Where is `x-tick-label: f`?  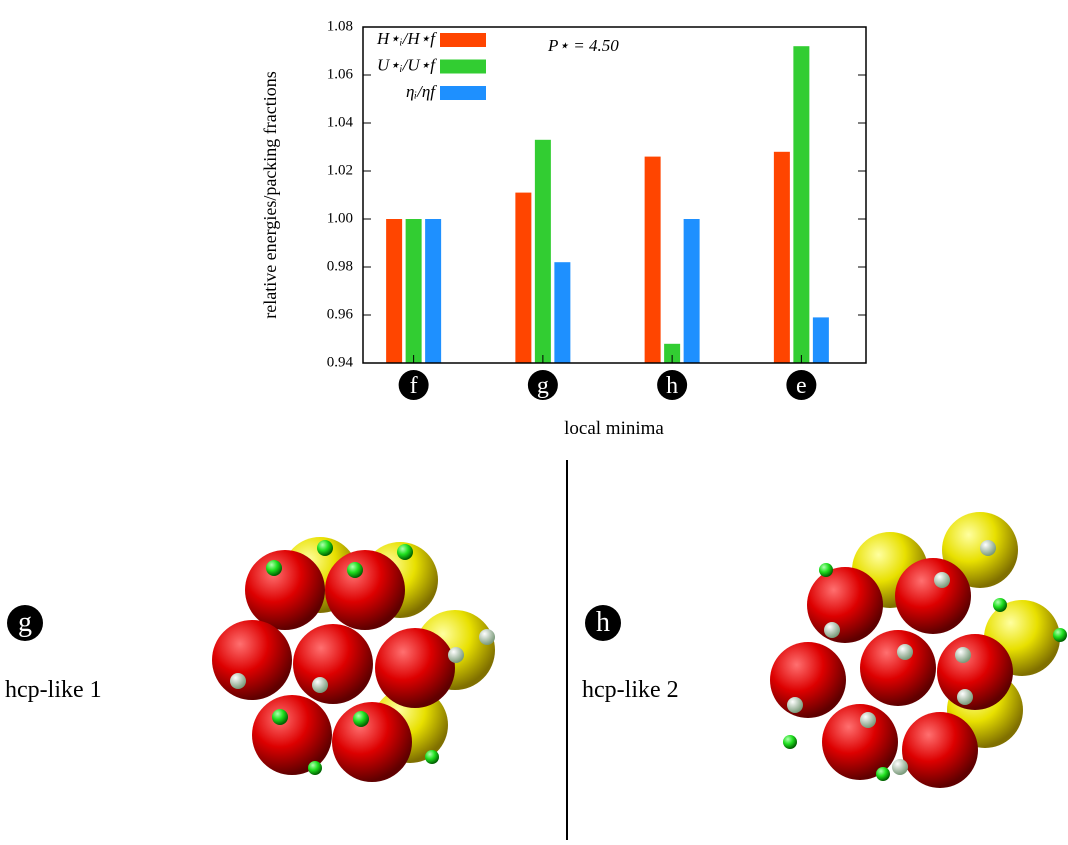
x-tick-label: f is located at coordinates (414, 386).